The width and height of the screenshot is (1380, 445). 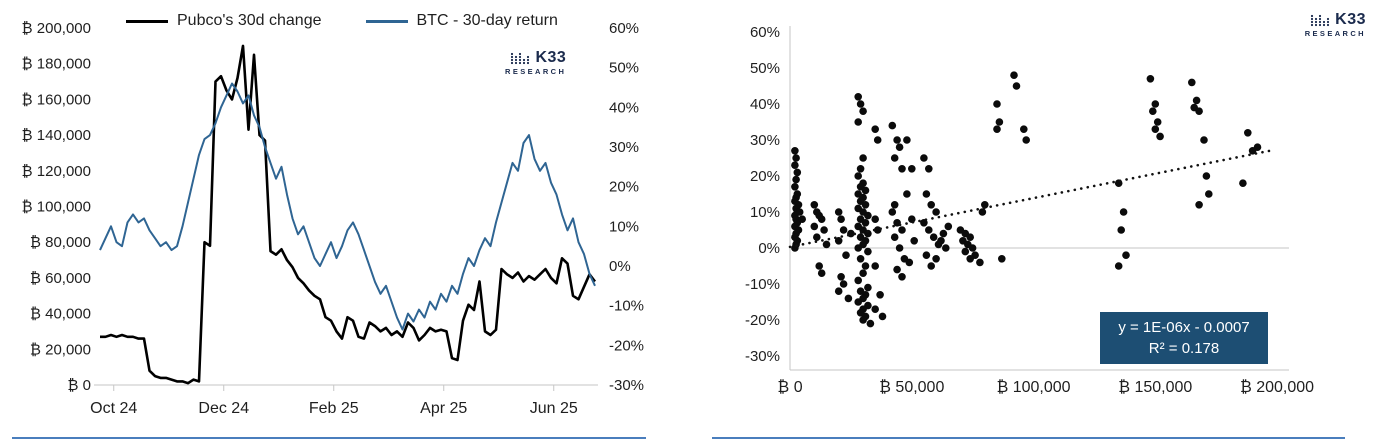 What do you see at coordinates (60, 242) in the screenshot?
I see `y-left-label: ₿ 80,000` at bounding box center [60, 242].